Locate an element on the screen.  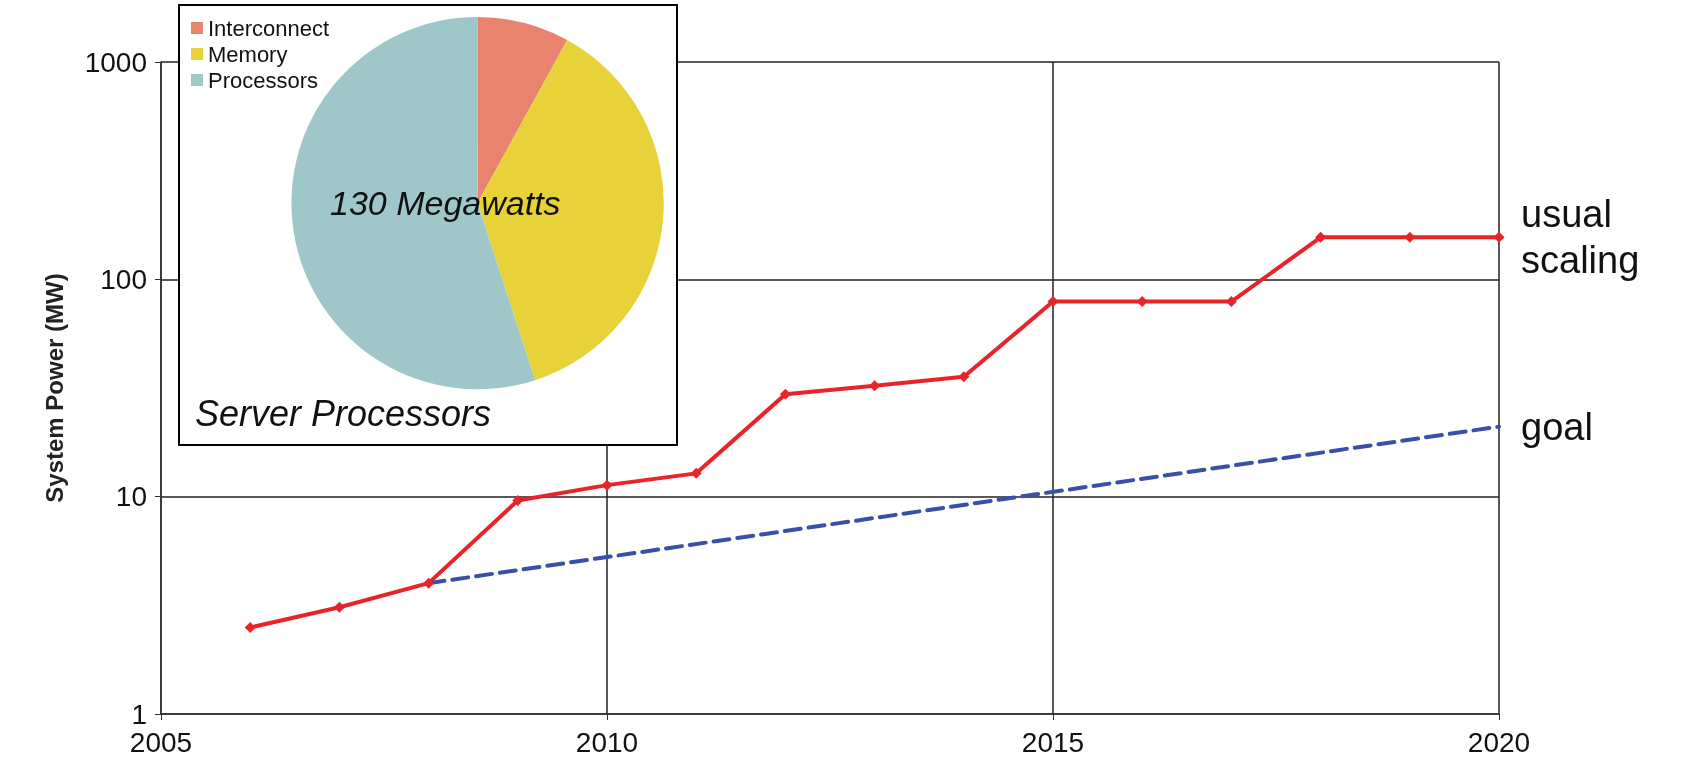
legend-label: Interconnect is located at coordinates (269, 28).